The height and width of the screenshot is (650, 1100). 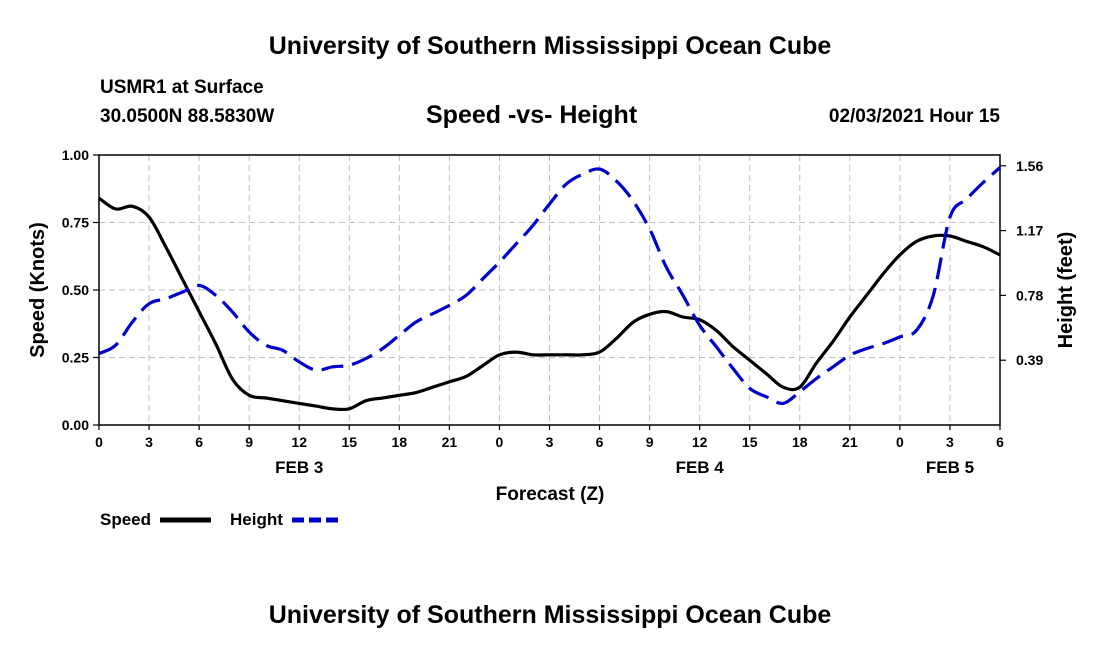 What do you see at coordinates (75, 425) in the screenshot?
I see `y-tick-label: 0.00` at bounding box center [75, 425].